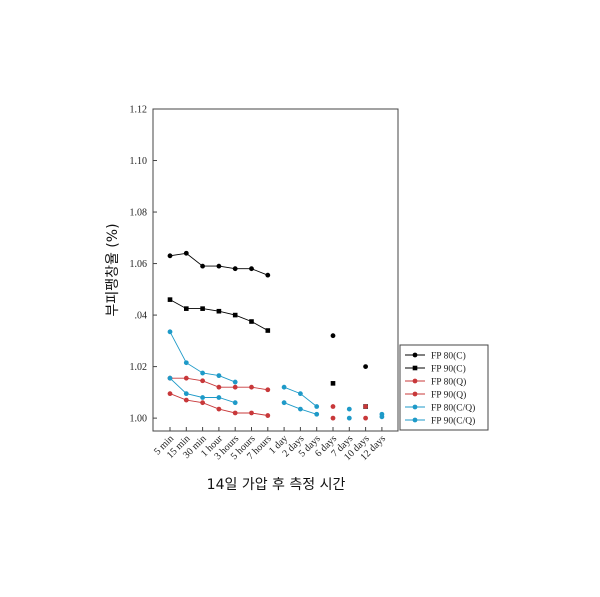 The image size is (600, 597). I want to click on x-axis-label: 14일 가압 후 측정 시간, so click(276, 485).